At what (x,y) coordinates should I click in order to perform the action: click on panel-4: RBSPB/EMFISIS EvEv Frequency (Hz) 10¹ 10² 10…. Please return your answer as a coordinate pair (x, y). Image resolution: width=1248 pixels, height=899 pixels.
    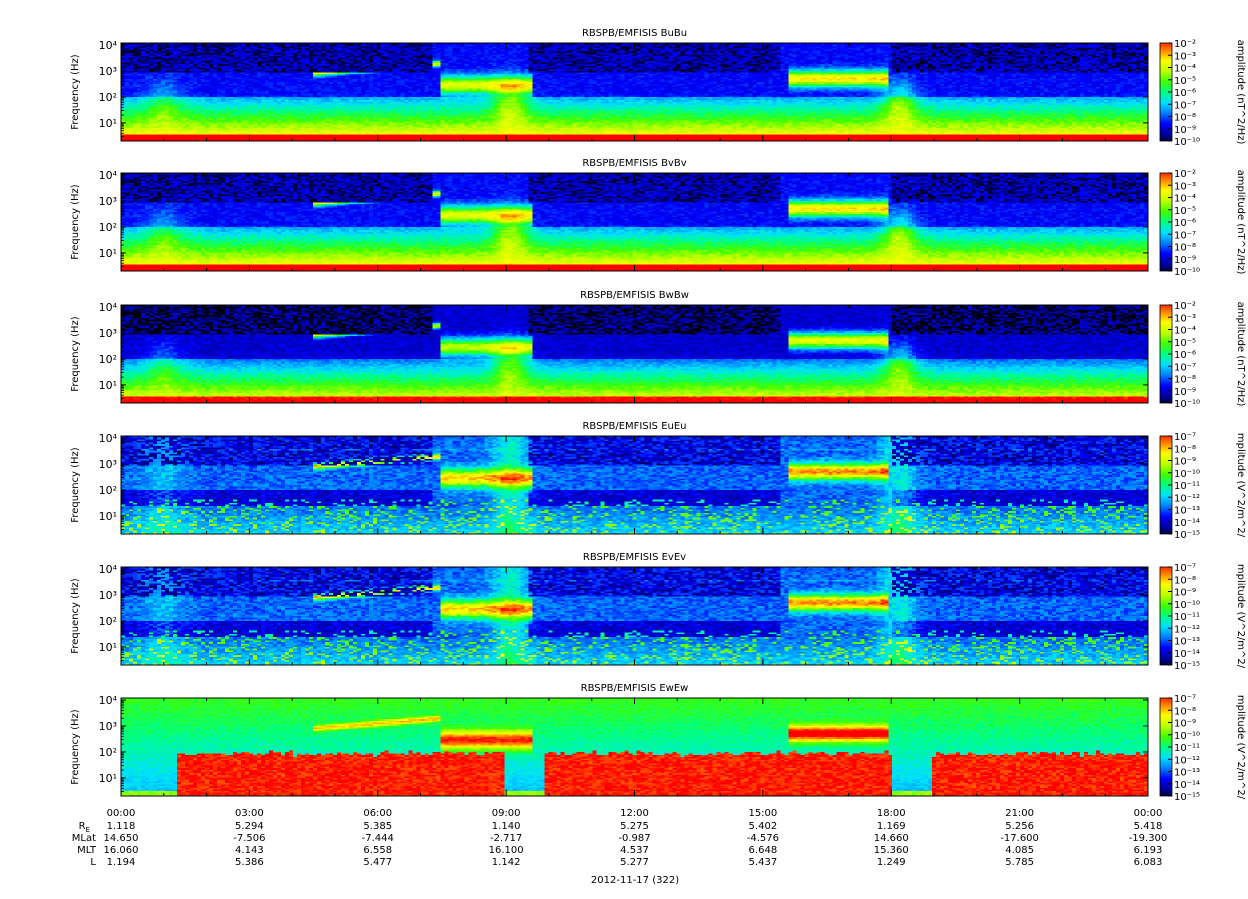
    Looking at the image, I should click on (658, 612).